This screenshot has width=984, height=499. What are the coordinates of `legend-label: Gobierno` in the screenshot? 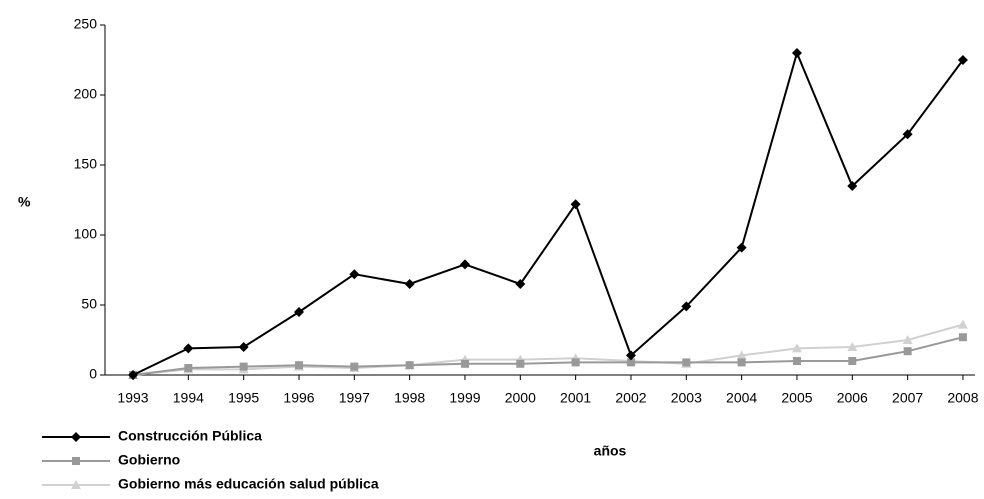 It's located at (149, 460).